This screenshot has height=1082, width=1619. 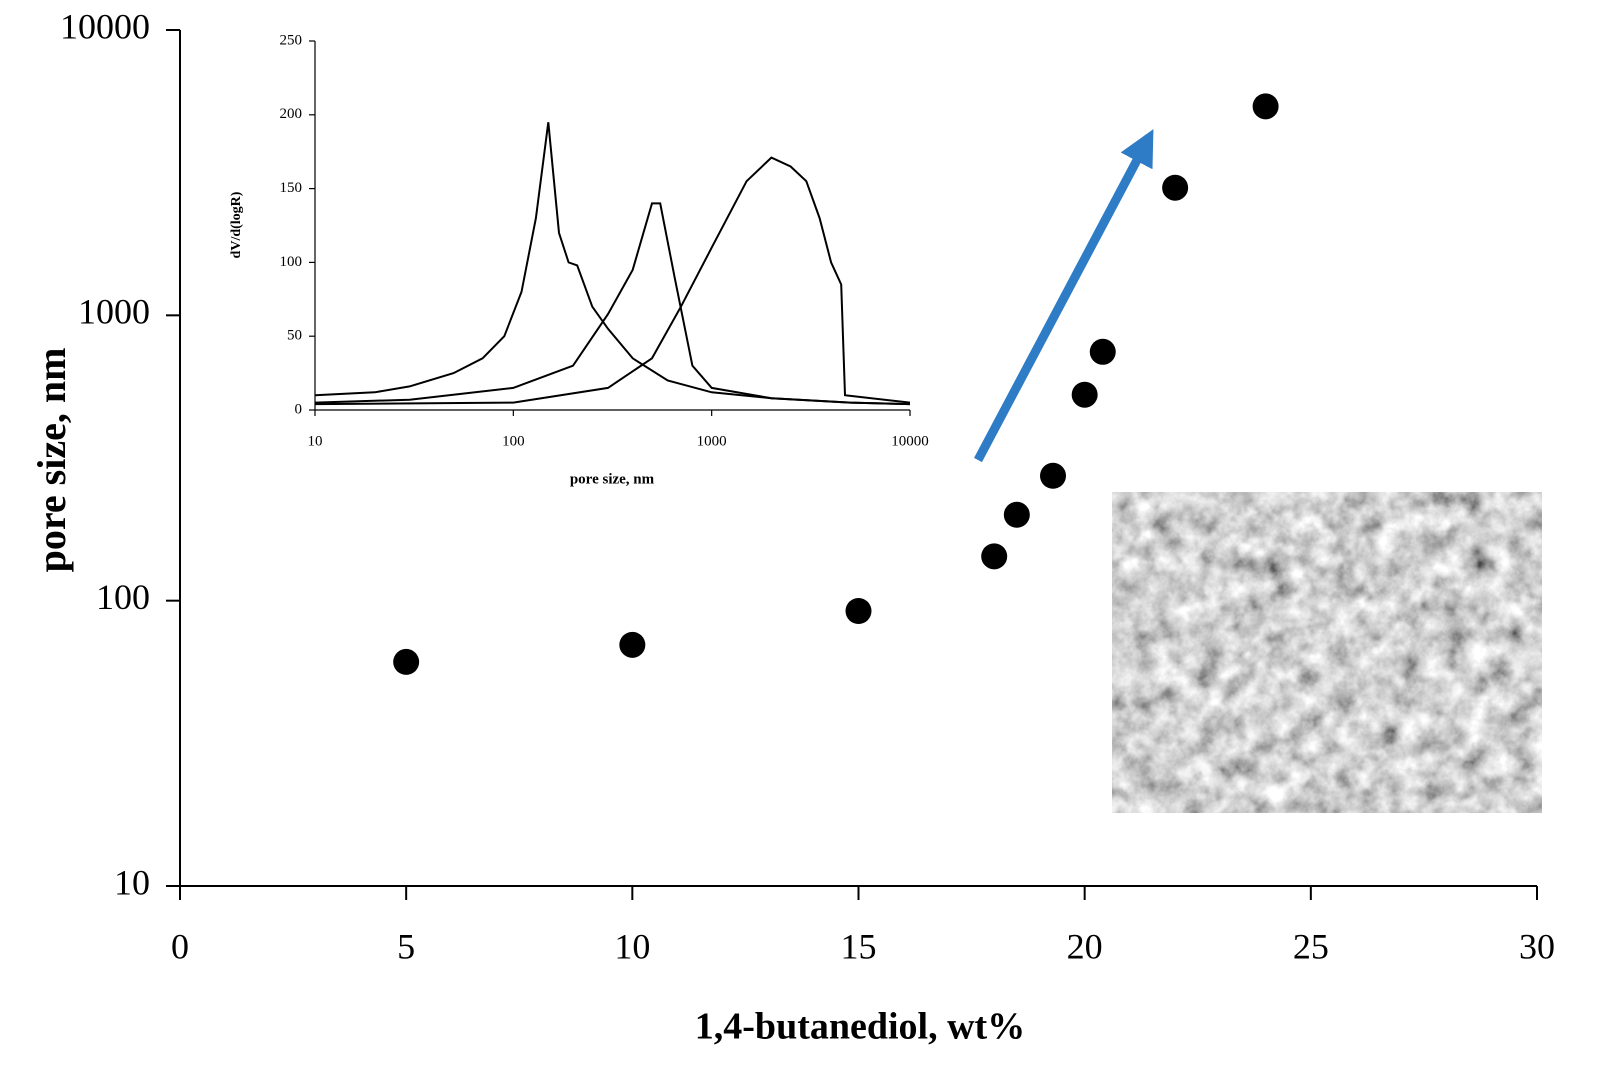 I want to click on y-tick-label: 200, so click(x=291, y=114).